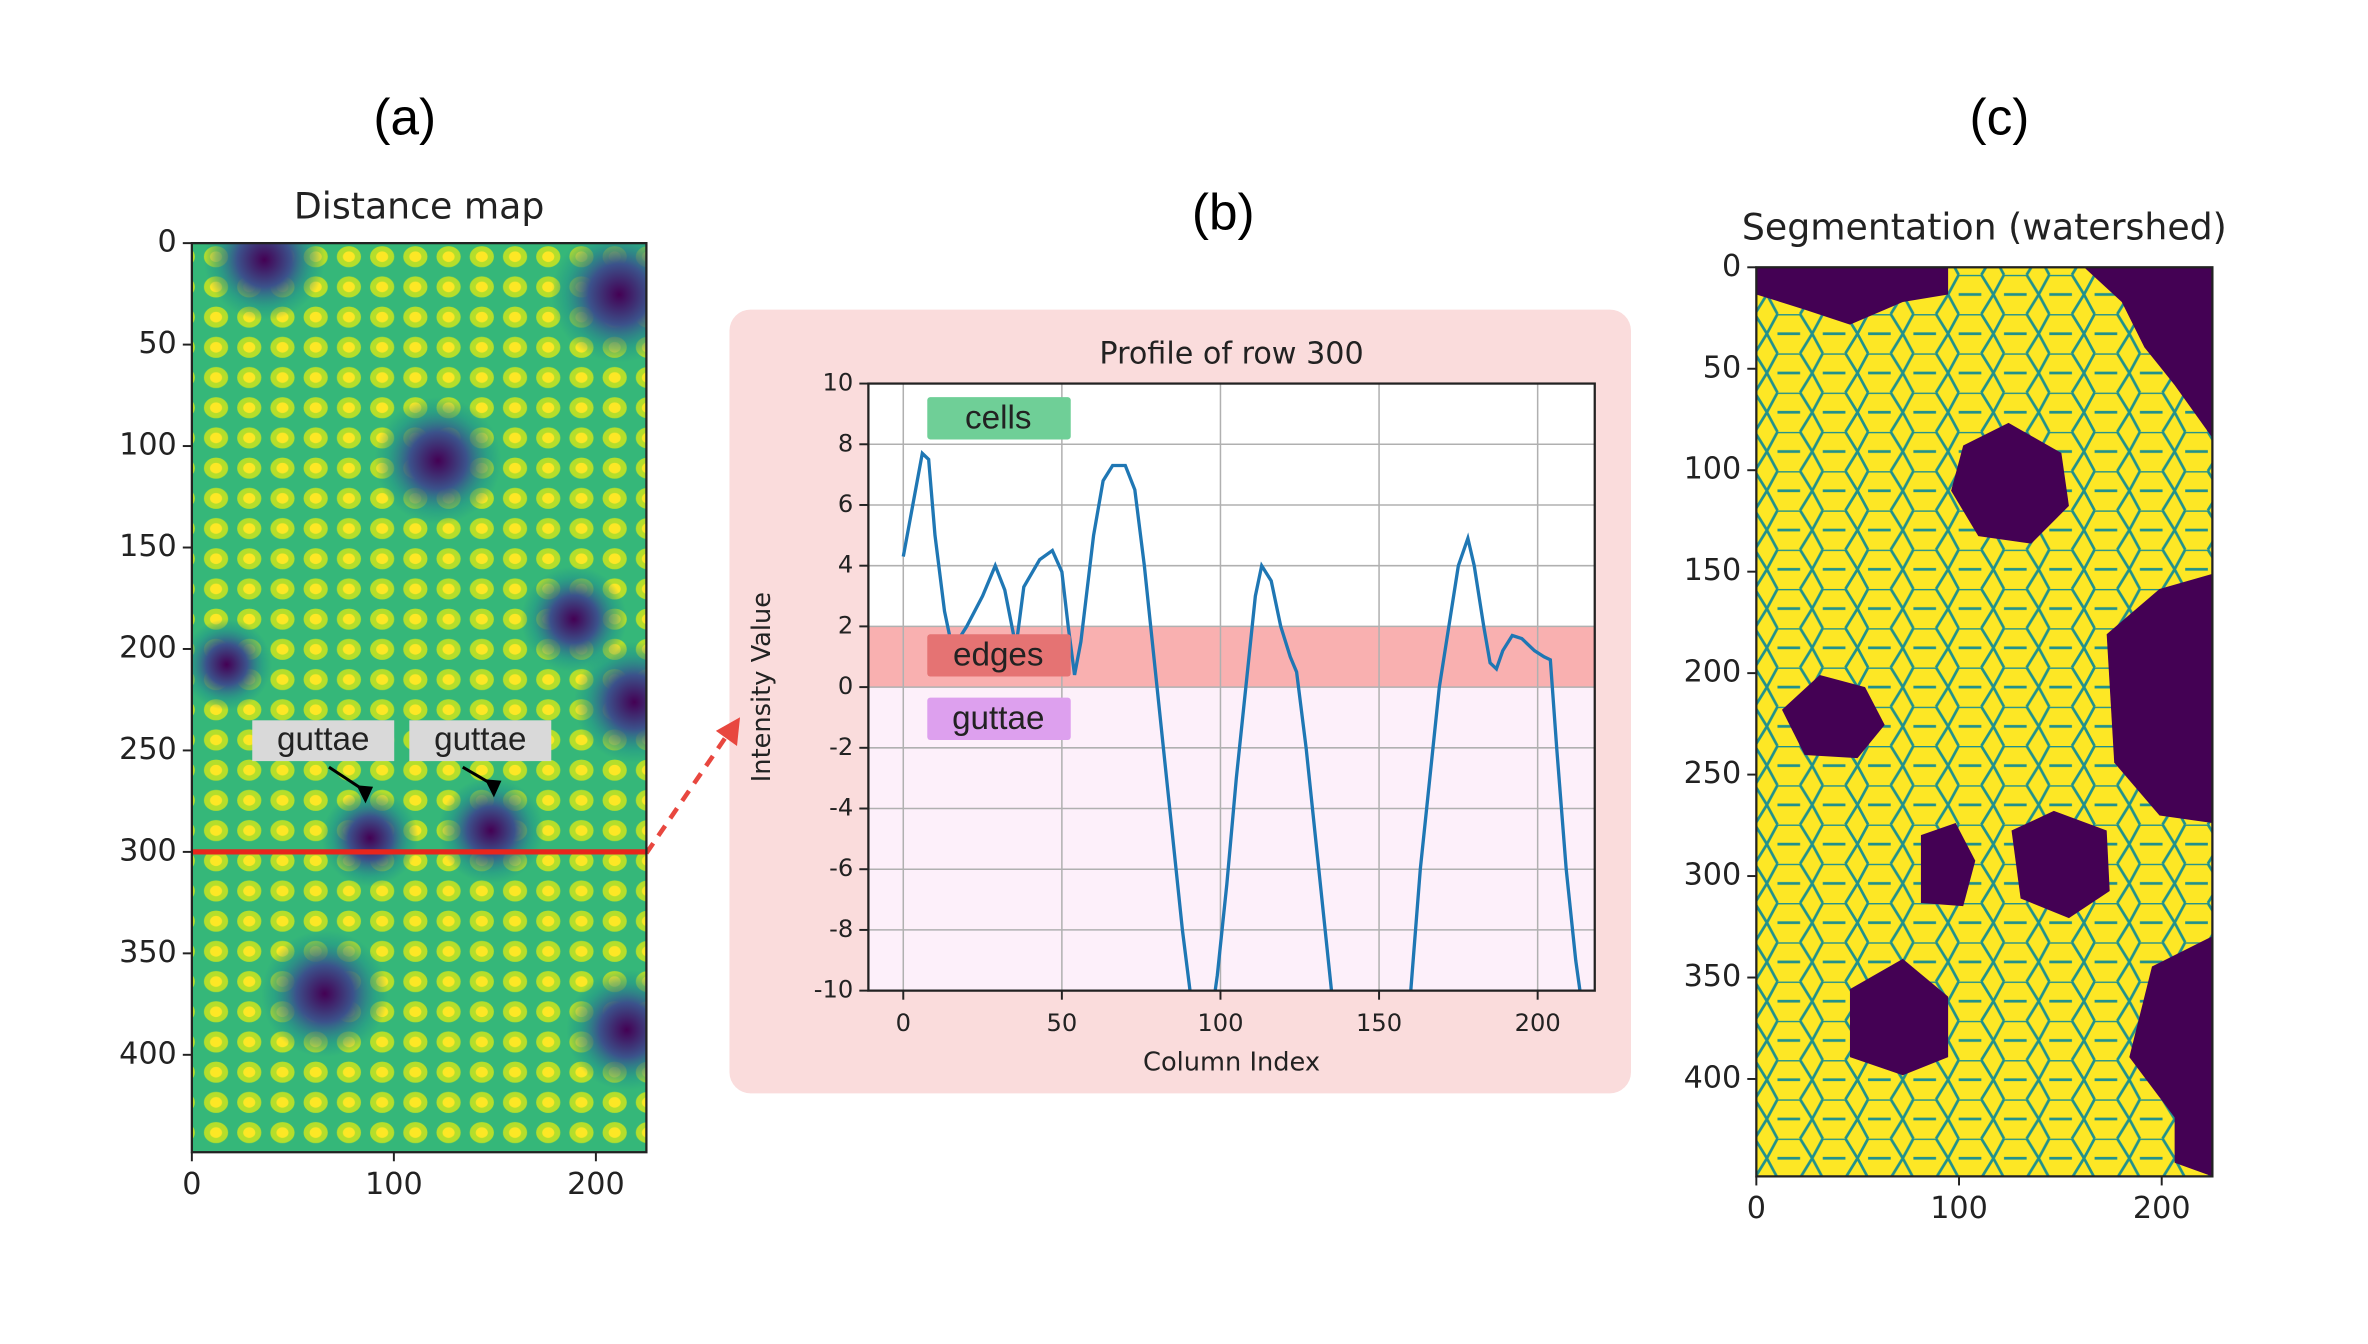 This screenshot has width=2368, height=1344. I want to click on plot-clip, so click(1241, 720).